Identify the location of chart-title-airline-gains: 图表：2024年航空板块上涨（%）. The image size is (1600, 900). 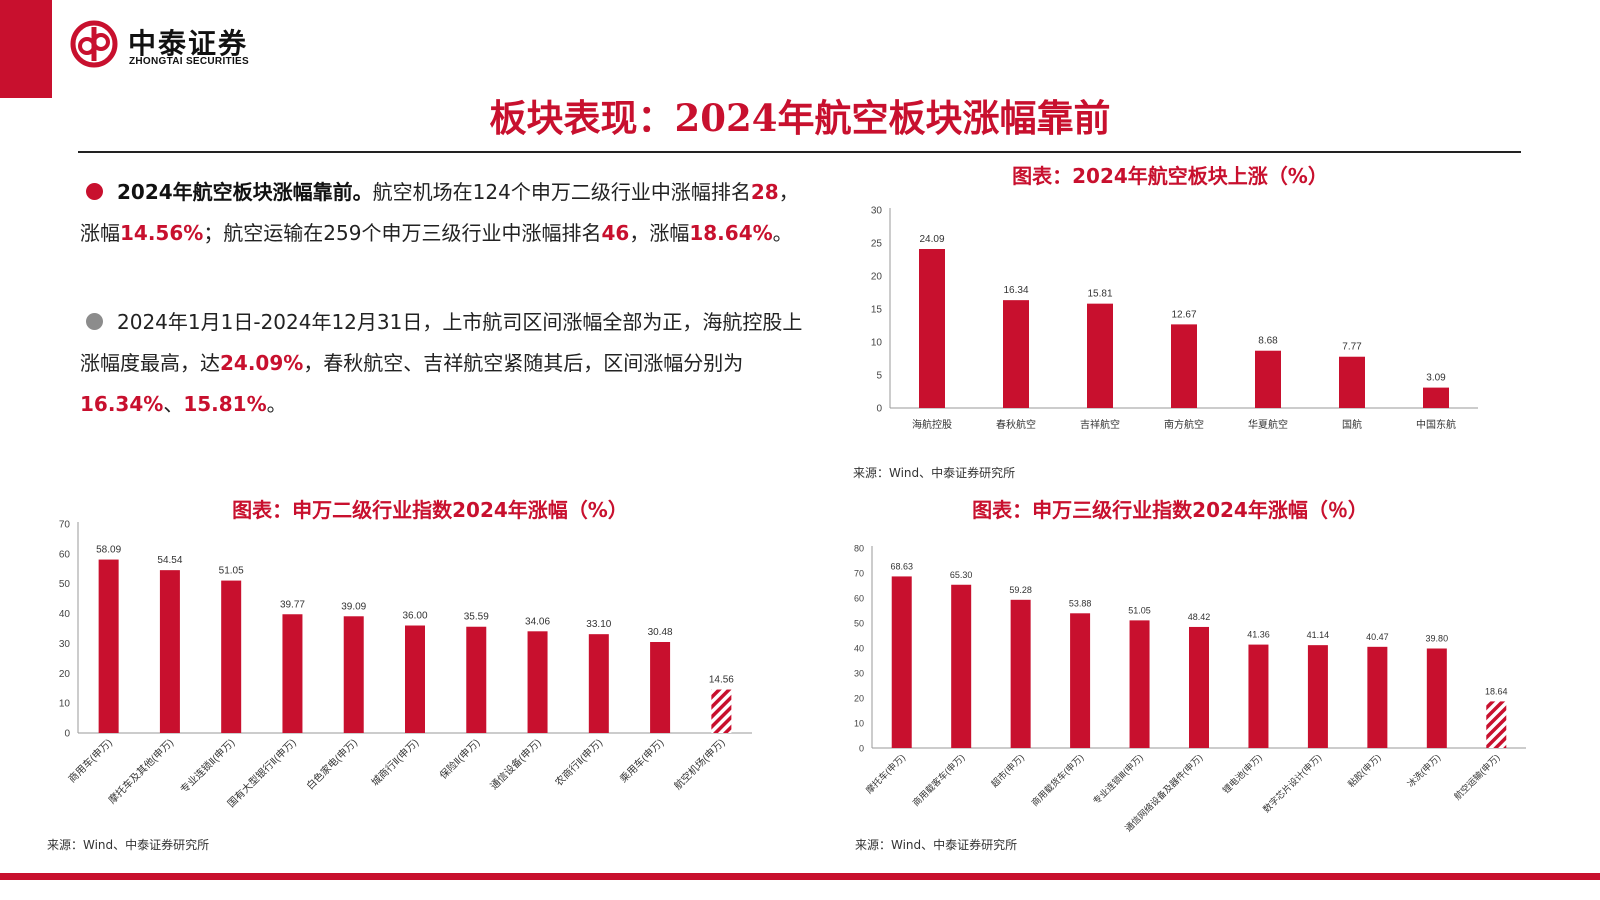
(1170, 176).